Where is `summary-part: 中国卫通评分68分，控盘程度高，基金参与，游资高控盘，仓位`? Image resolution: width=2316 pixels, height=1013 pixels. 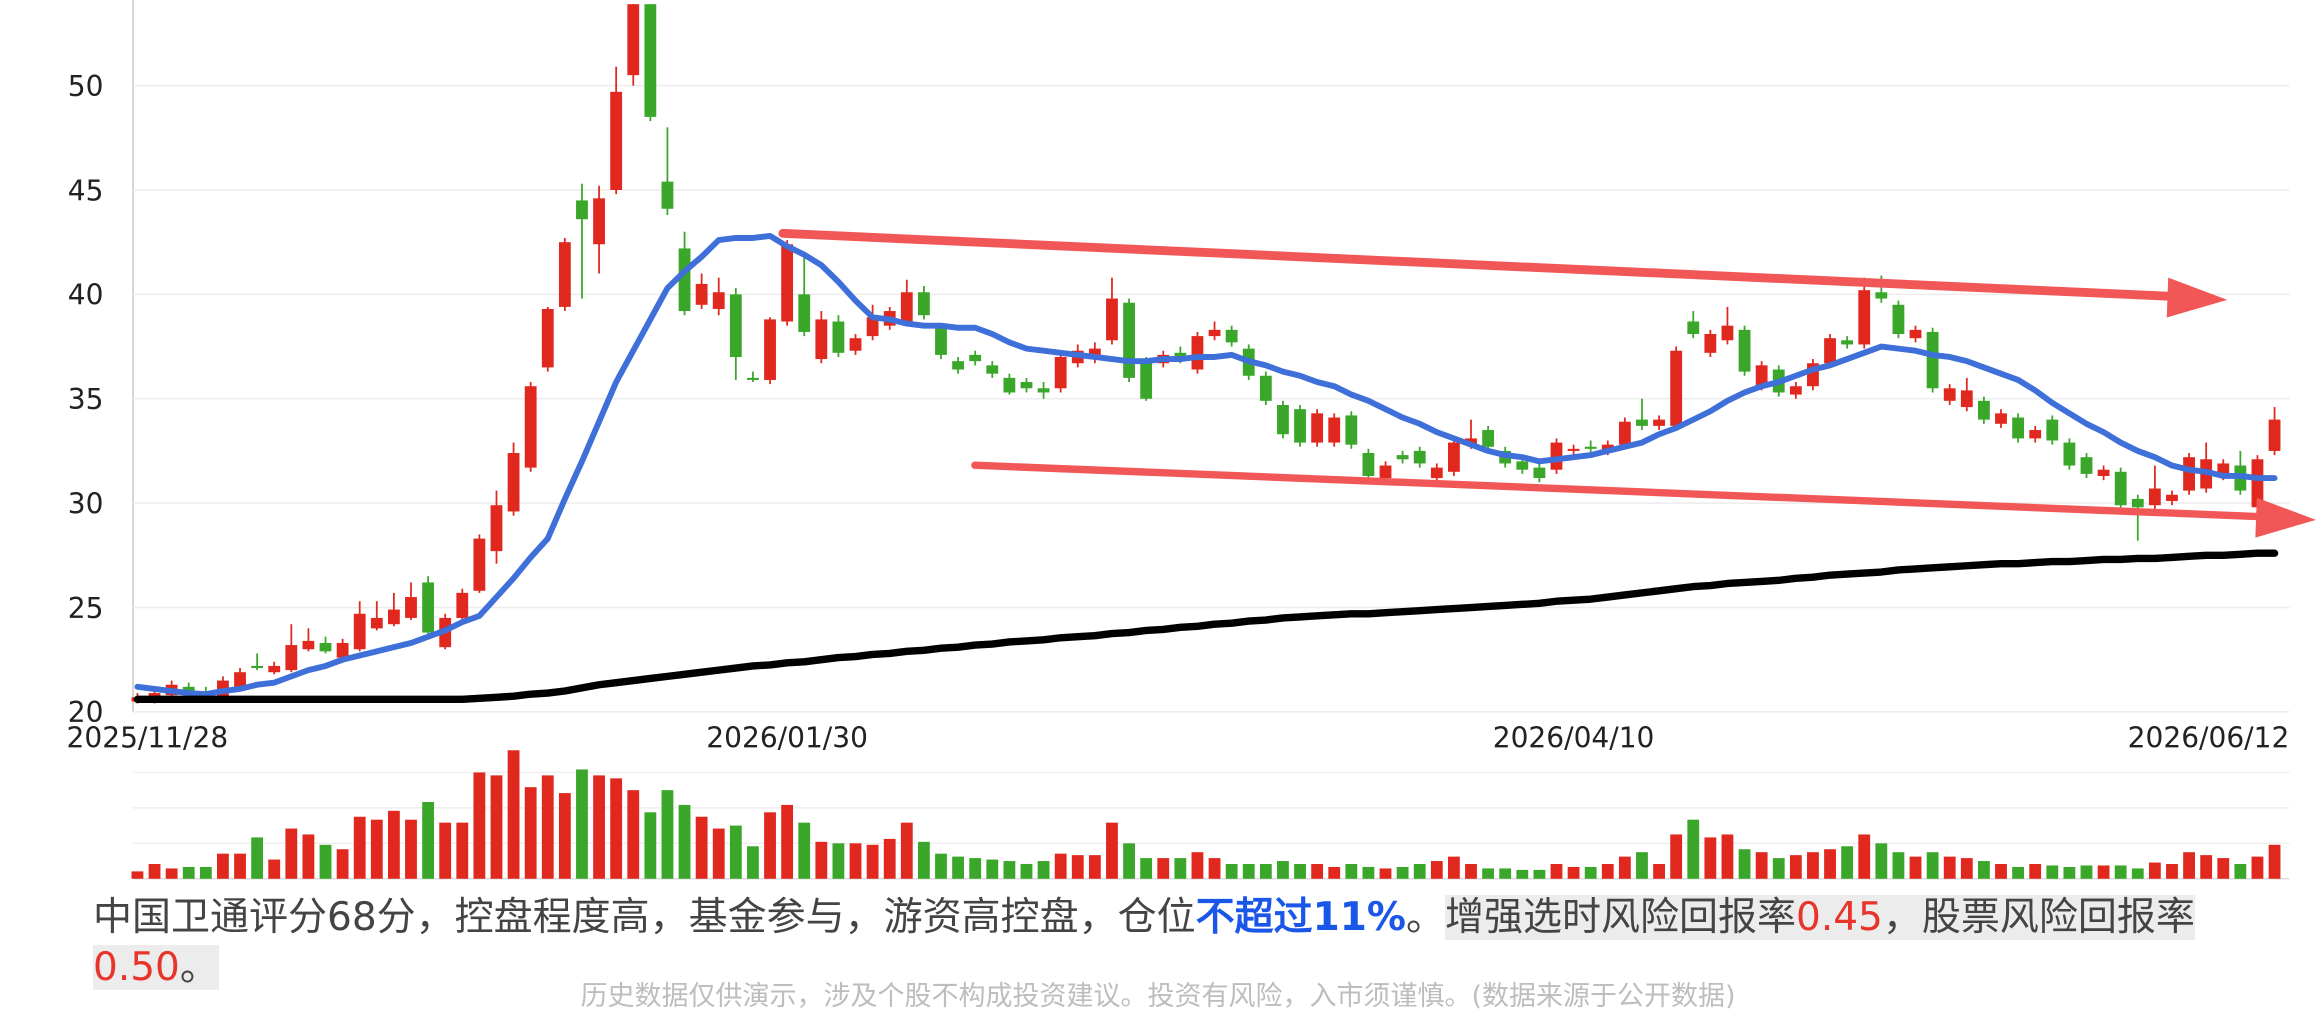 summary-part: 中国卫通评分68分，控盘程度高，基金参与，游资高控盘，仓位 is located at coordinates (644, 917).